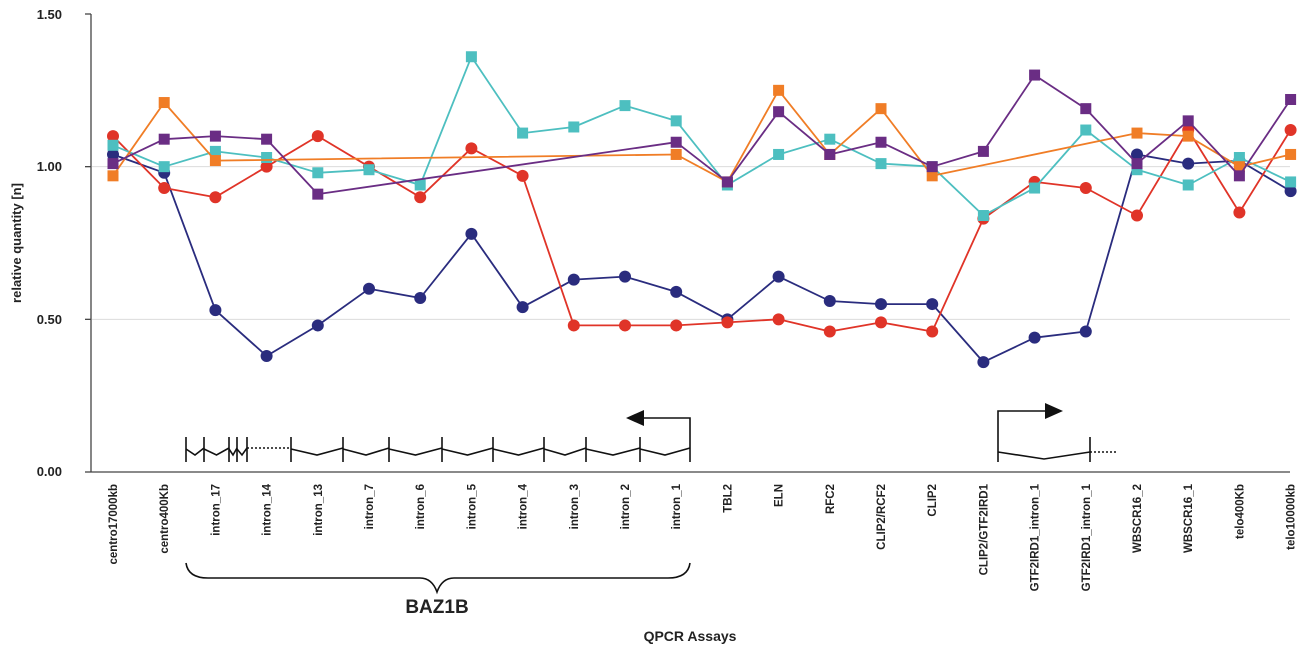 The image size is (1301, 651). I want to click on x-tick-label: intron_14, so click(268, 509).